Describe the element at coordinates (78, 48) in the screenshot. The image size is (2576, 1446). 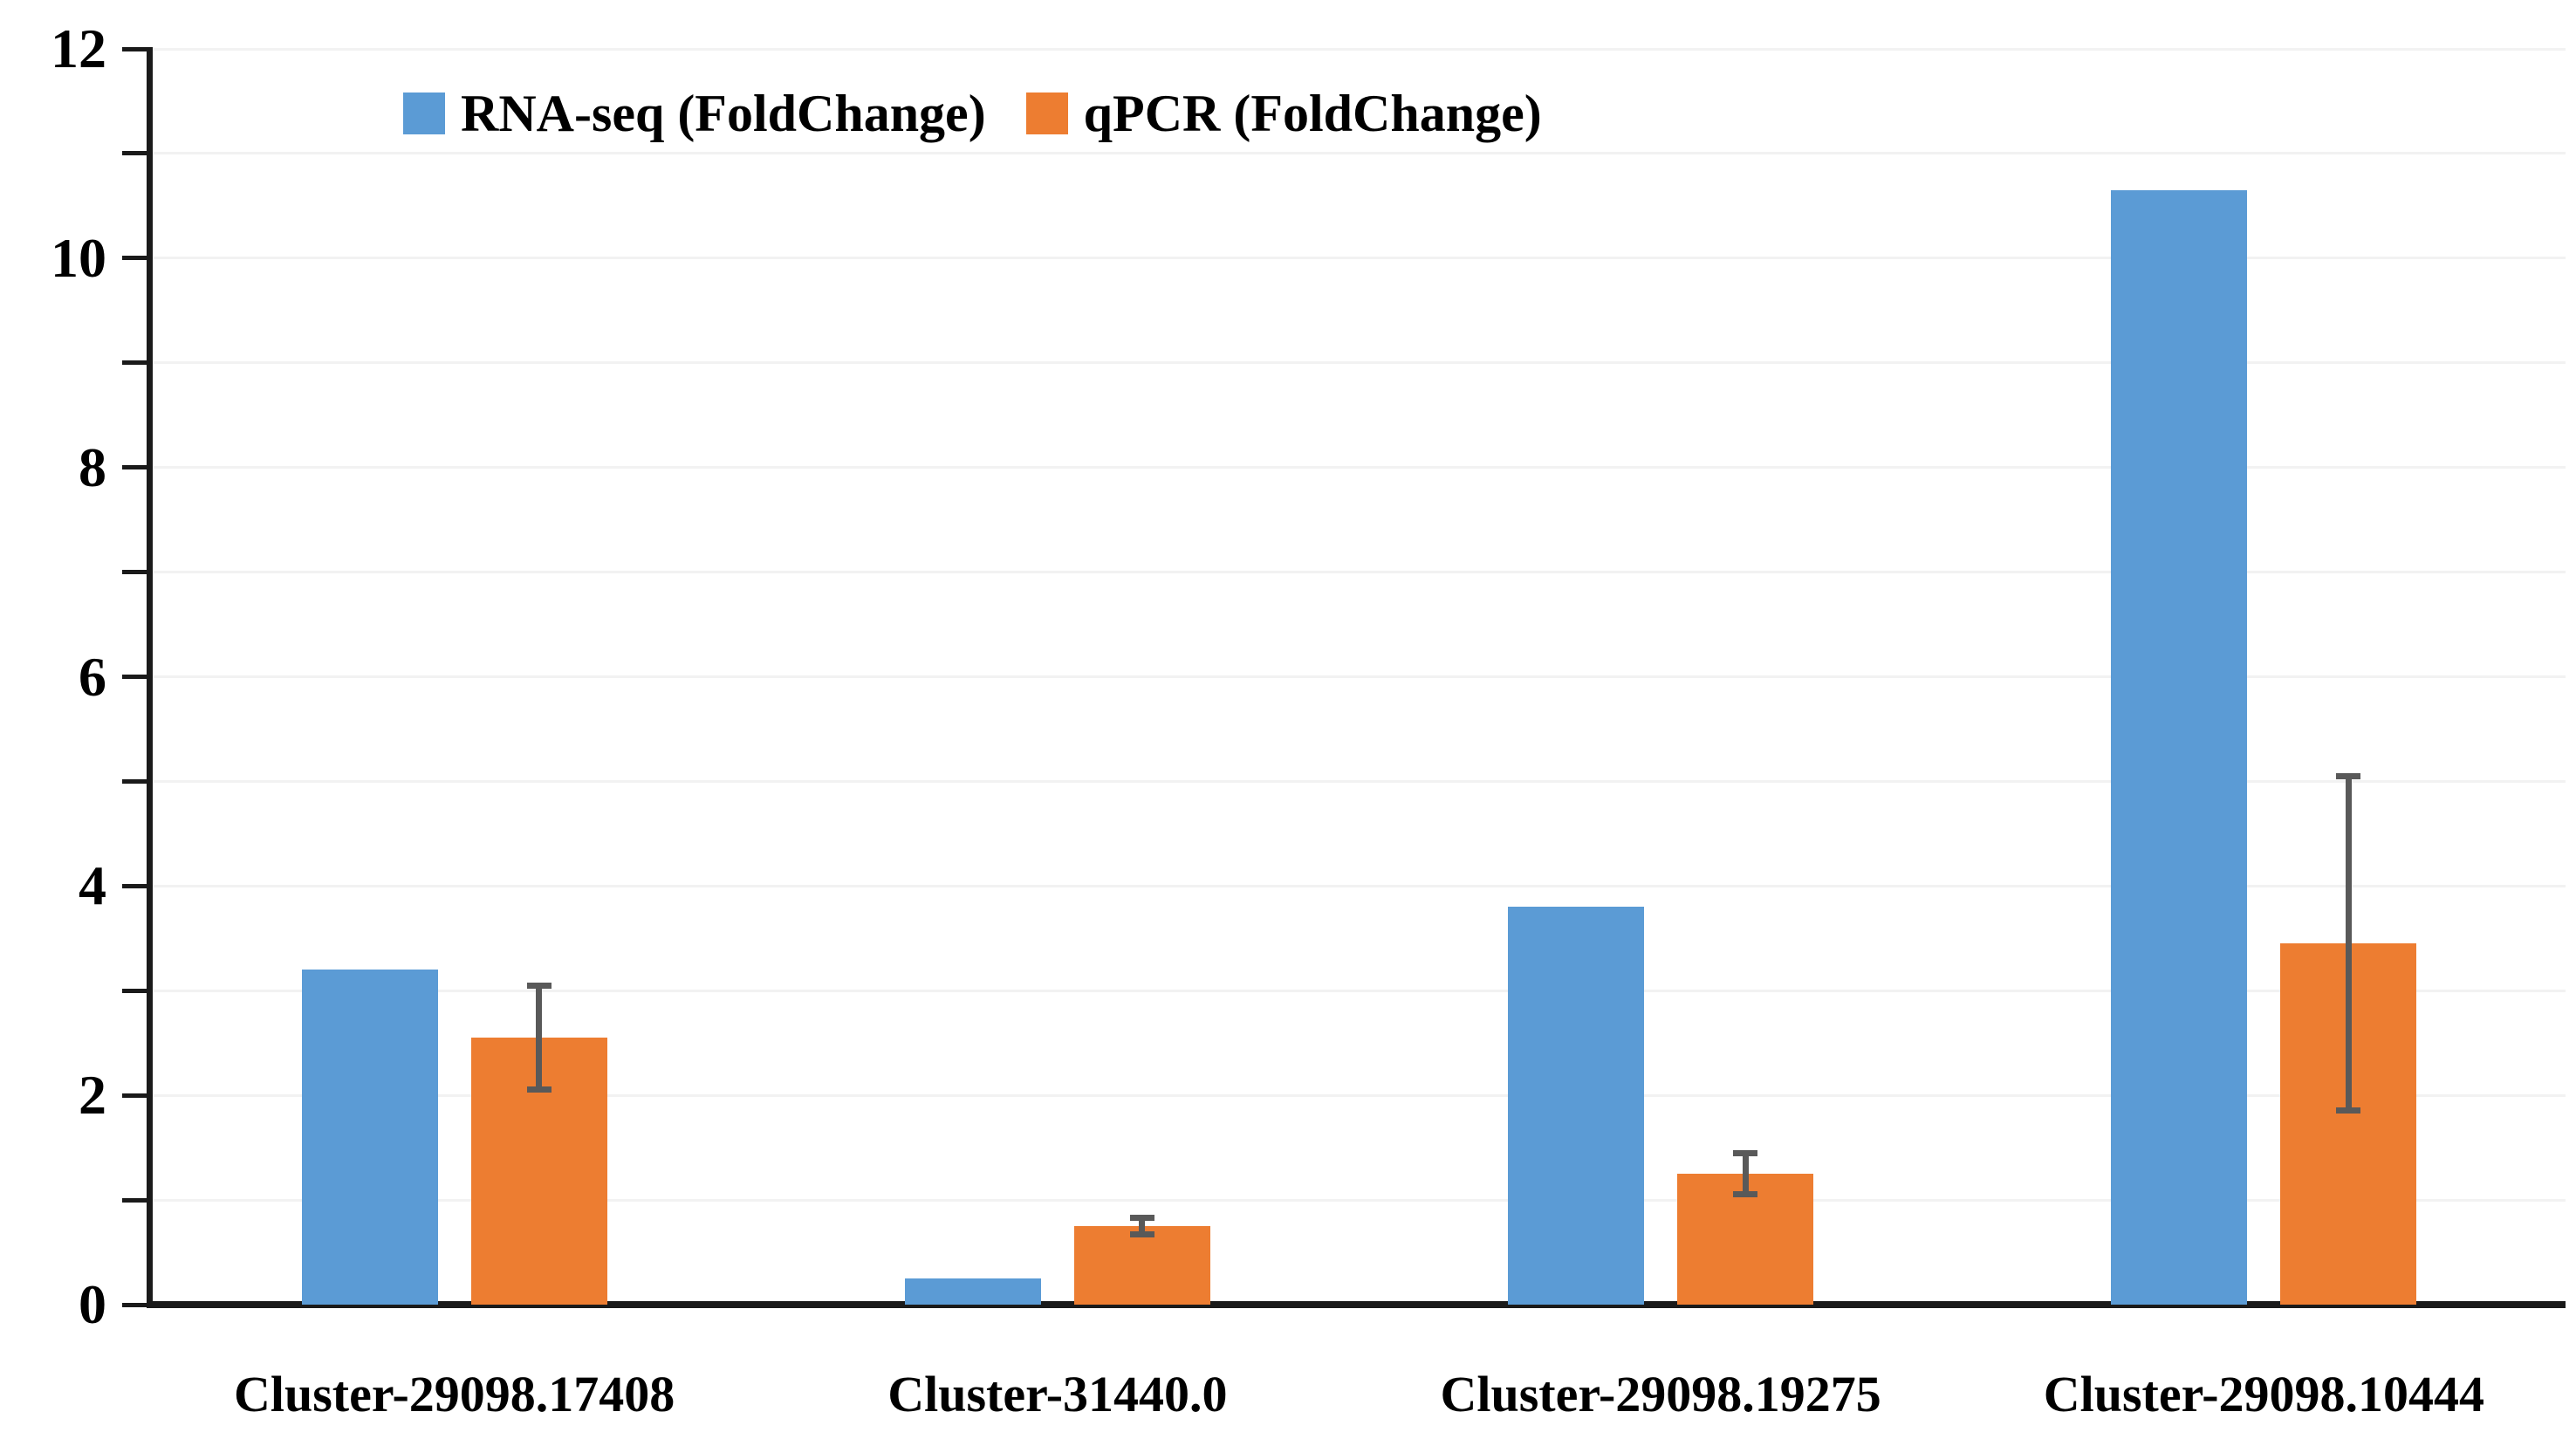
I see `y-axis-tick-label: 12` at that location.